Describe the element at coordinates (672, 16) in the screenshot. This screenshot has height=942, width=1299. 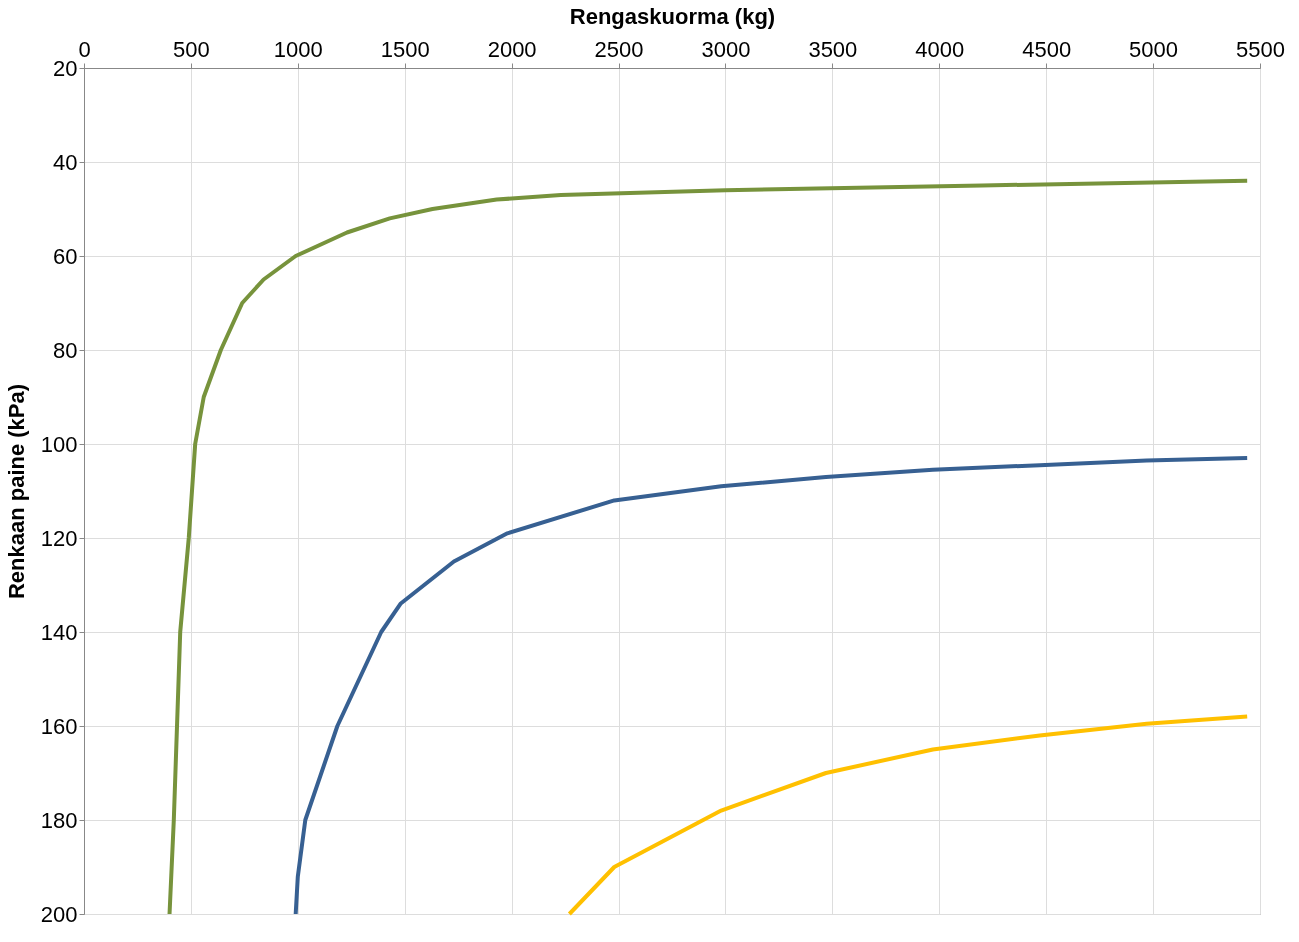
I see `x-axis-title: Rengaskuorma (kg)` at that location.